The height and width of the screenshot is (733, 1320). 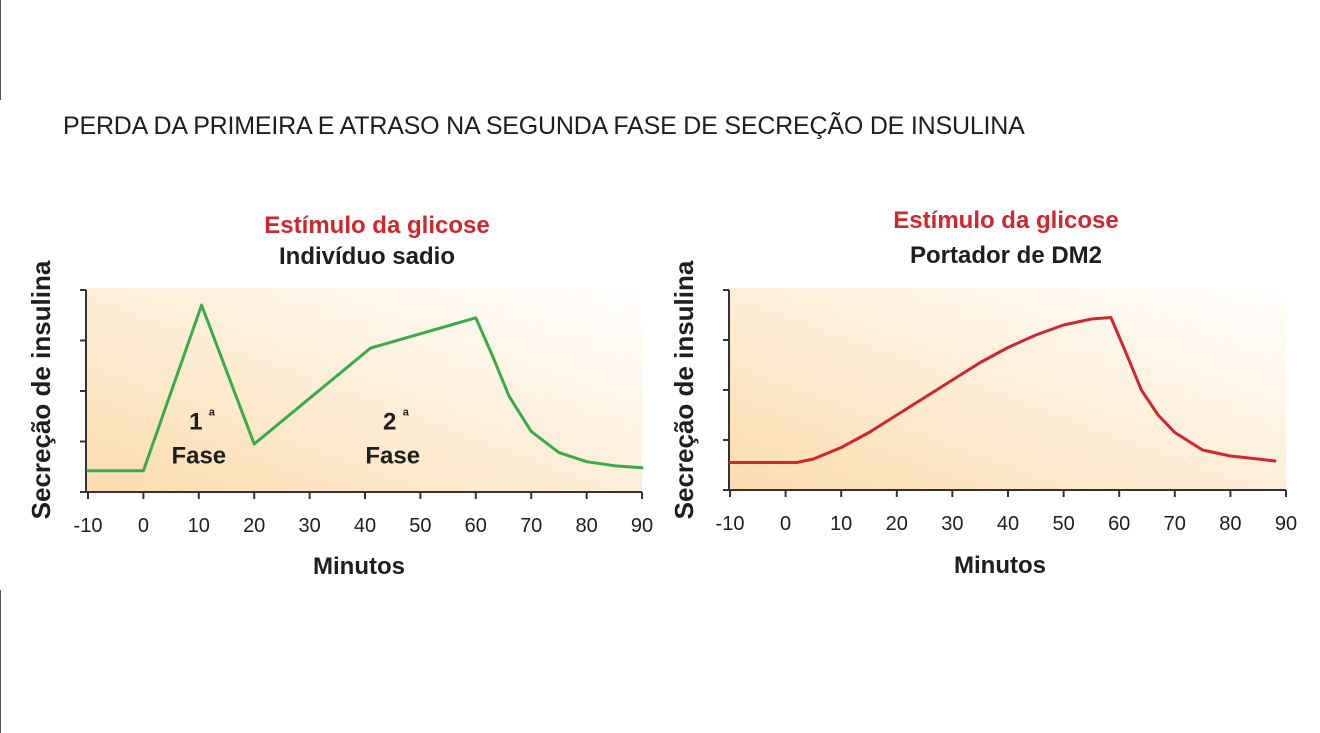 I want to click on chart-dm2-x-axis-label: Minutos, so click(x=1000, y=565).